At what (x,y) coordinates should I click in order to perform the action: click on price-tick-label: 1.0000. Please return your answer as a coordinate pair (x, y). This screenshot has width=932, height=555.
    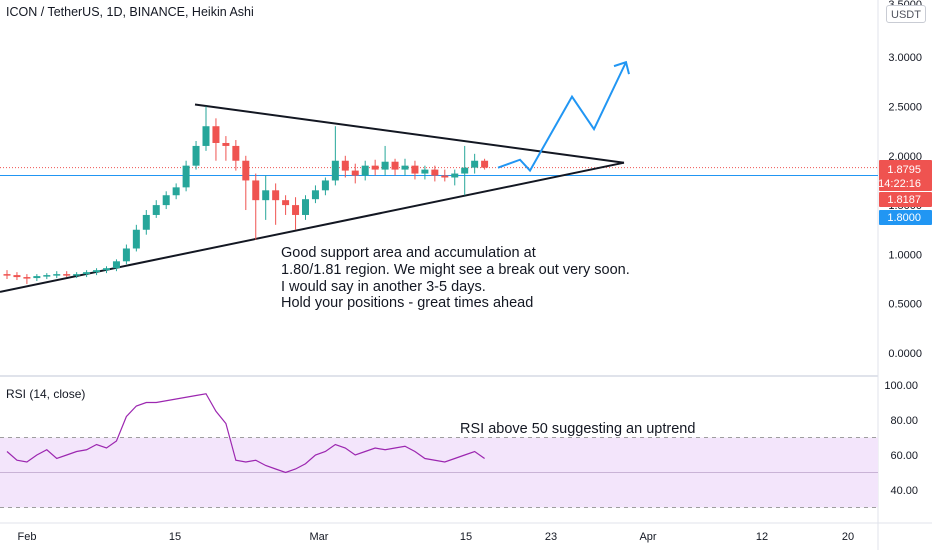
    Looking at the image, I should click on (905, 255).